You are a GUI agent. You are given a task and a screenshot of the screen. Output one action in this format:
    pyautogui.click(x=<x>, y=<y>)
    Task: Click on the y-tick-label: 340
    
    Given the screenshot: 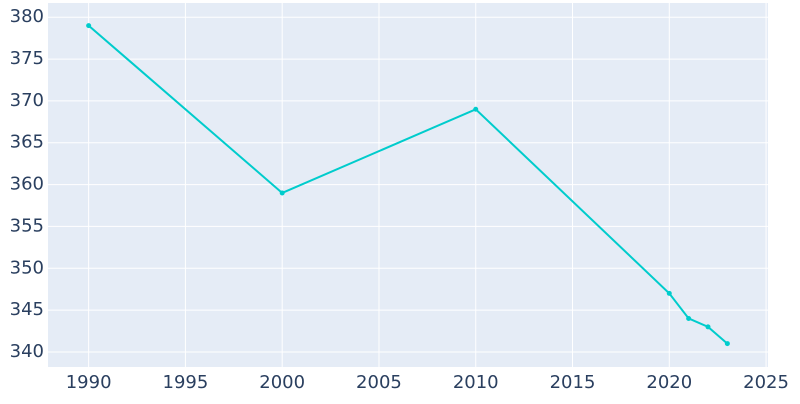 What is the action you would take?
    pyautogui.click(x=27, y=351)
    